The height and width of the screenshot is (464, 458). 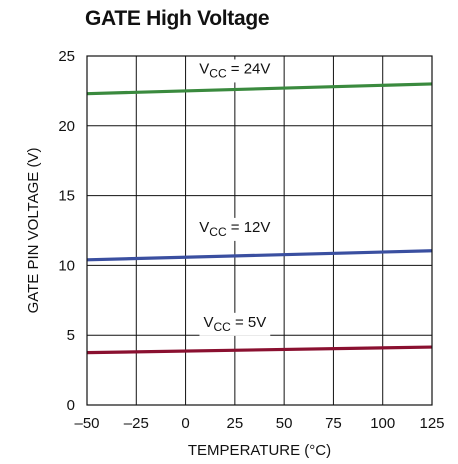 What do you see at coordinates (249, 227) in the screenshot?
I see `series-label-rest: = 12V` at bounding box center [249, 227].